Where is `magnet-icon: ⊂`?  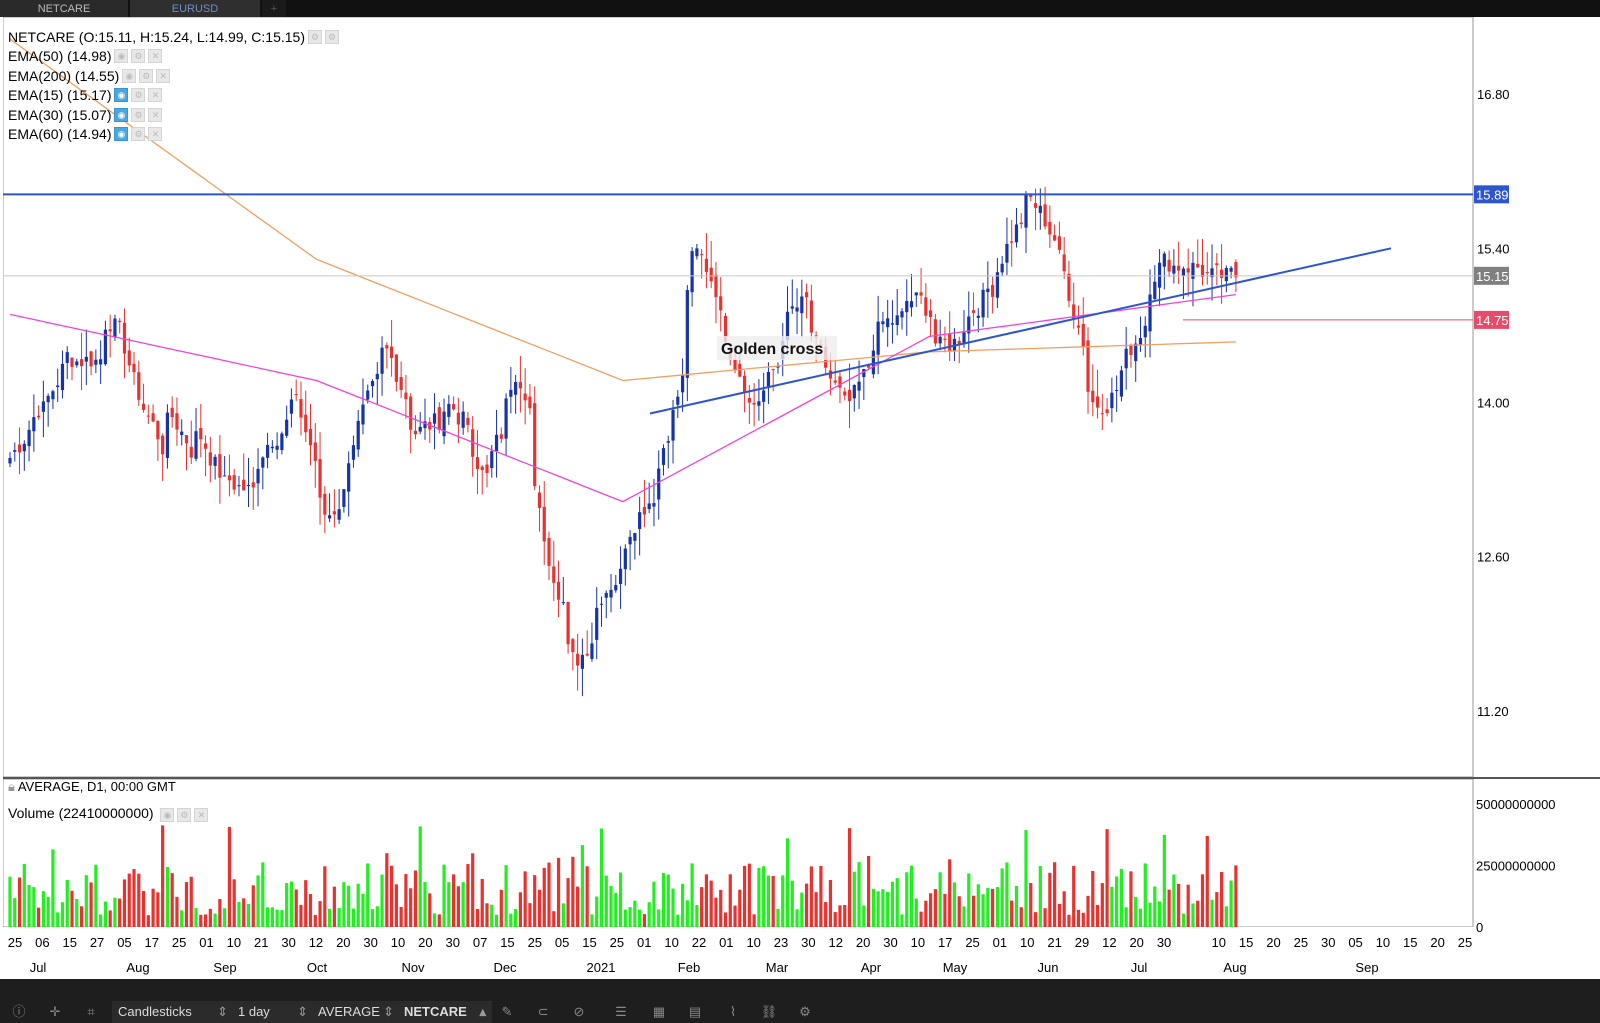
magnet-icon: ⊂ is located at coordinates (543, 1011).